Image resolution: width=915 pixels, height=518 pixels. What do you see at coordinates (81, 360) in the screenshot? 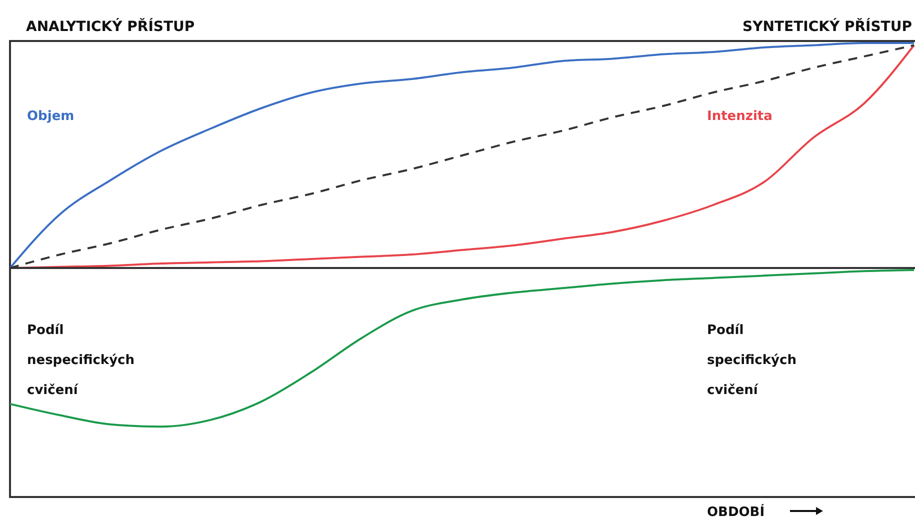
I see `annotation: Podíl nespecifických cvičení` at bounding box center [81, 360].